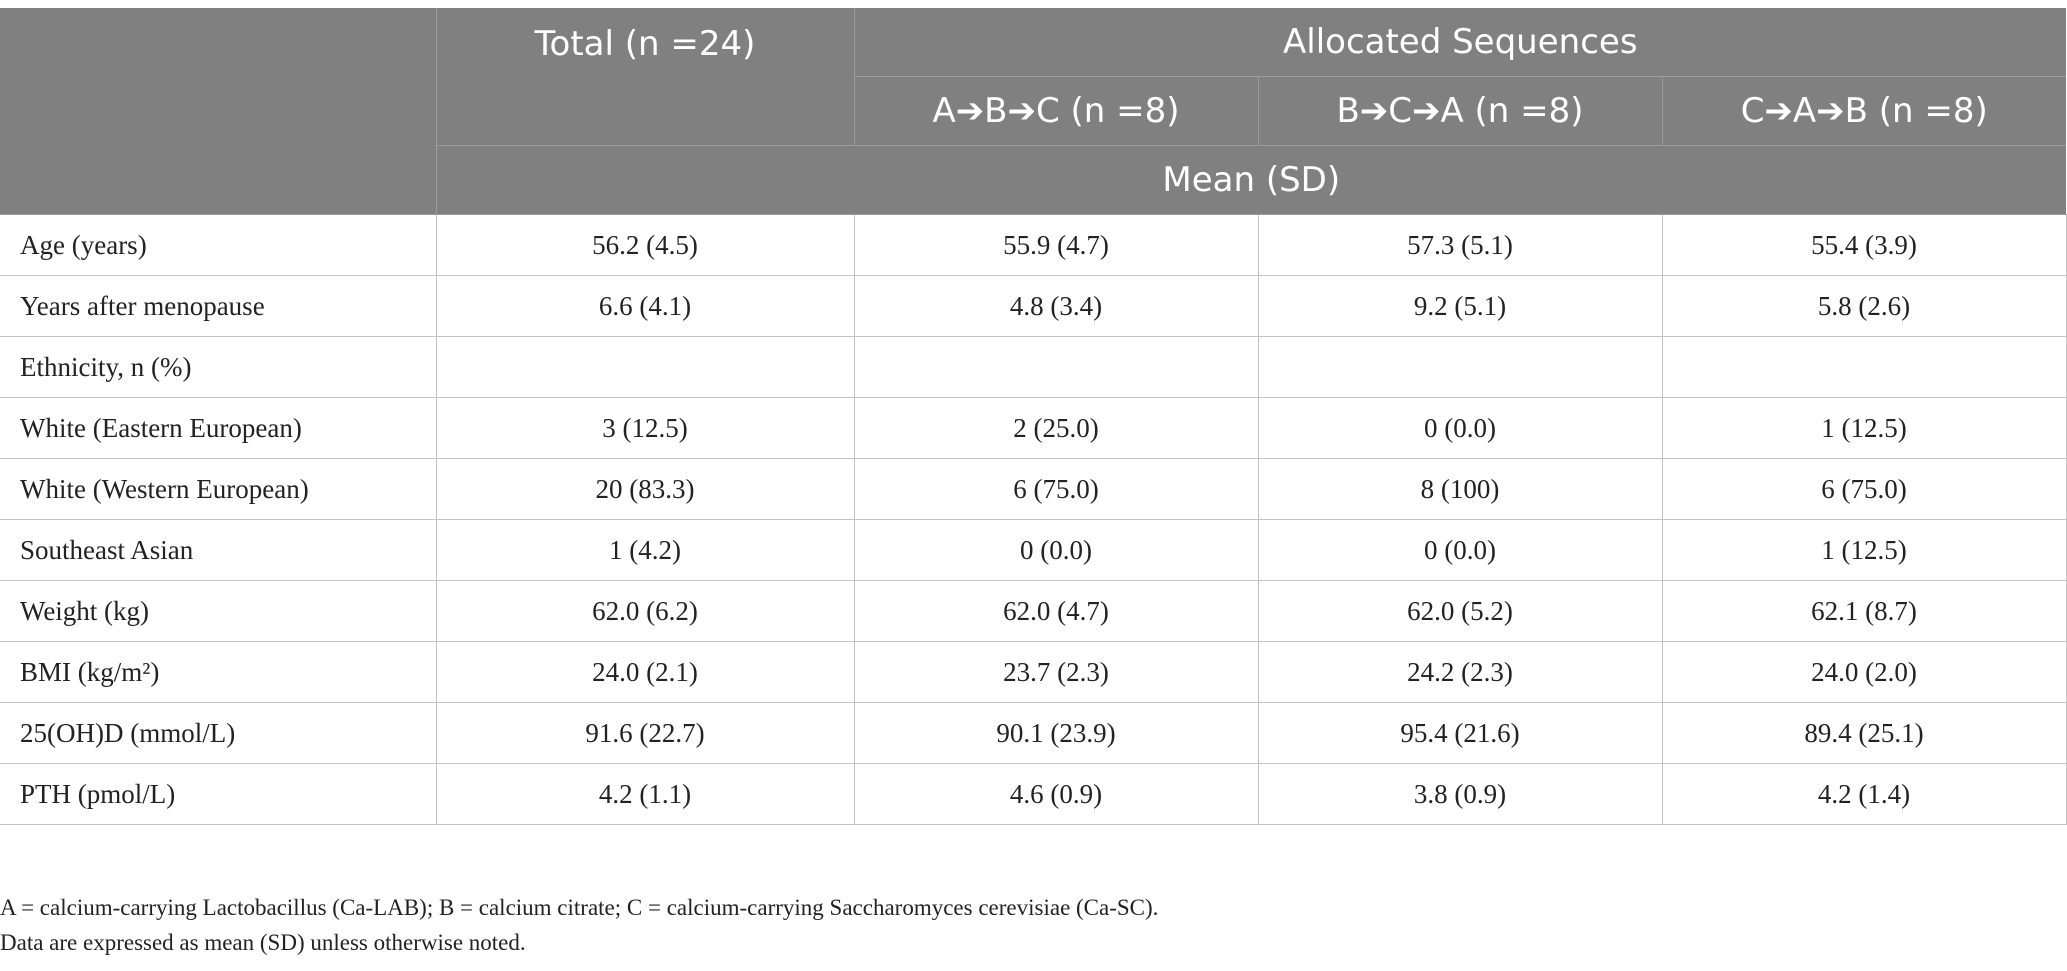 The height and width of the screenshot is (971, 2067). What do you see at coordinates (218, 733) in the screenshot?
I see `row-label: 25(OH)D (mmol/L)` at bounding box center [218, 733].